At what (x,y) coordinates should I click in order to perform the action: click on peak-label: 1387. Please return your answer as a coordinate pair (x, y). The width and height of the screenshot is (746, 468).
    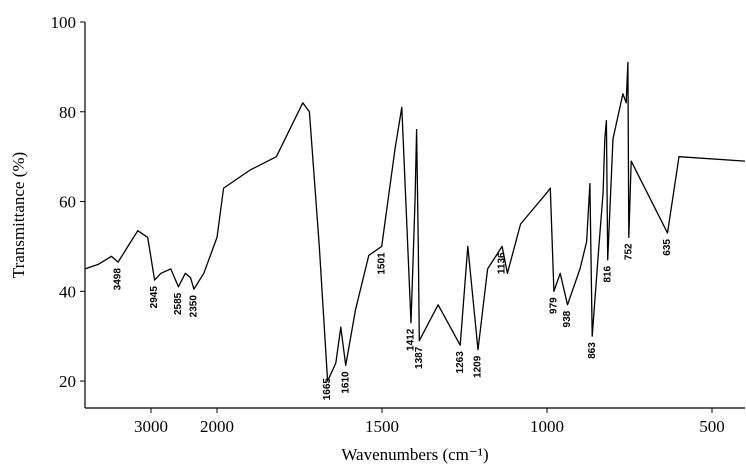
    Looking at the image, I should click on (419, 357).